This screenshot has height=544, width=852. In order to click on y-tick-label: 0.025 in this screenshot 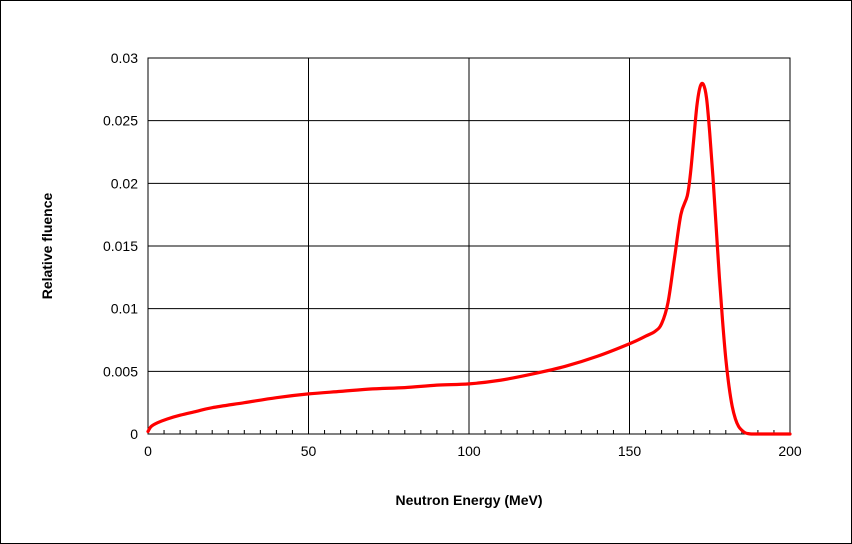, I will do `click(120, 121)`.